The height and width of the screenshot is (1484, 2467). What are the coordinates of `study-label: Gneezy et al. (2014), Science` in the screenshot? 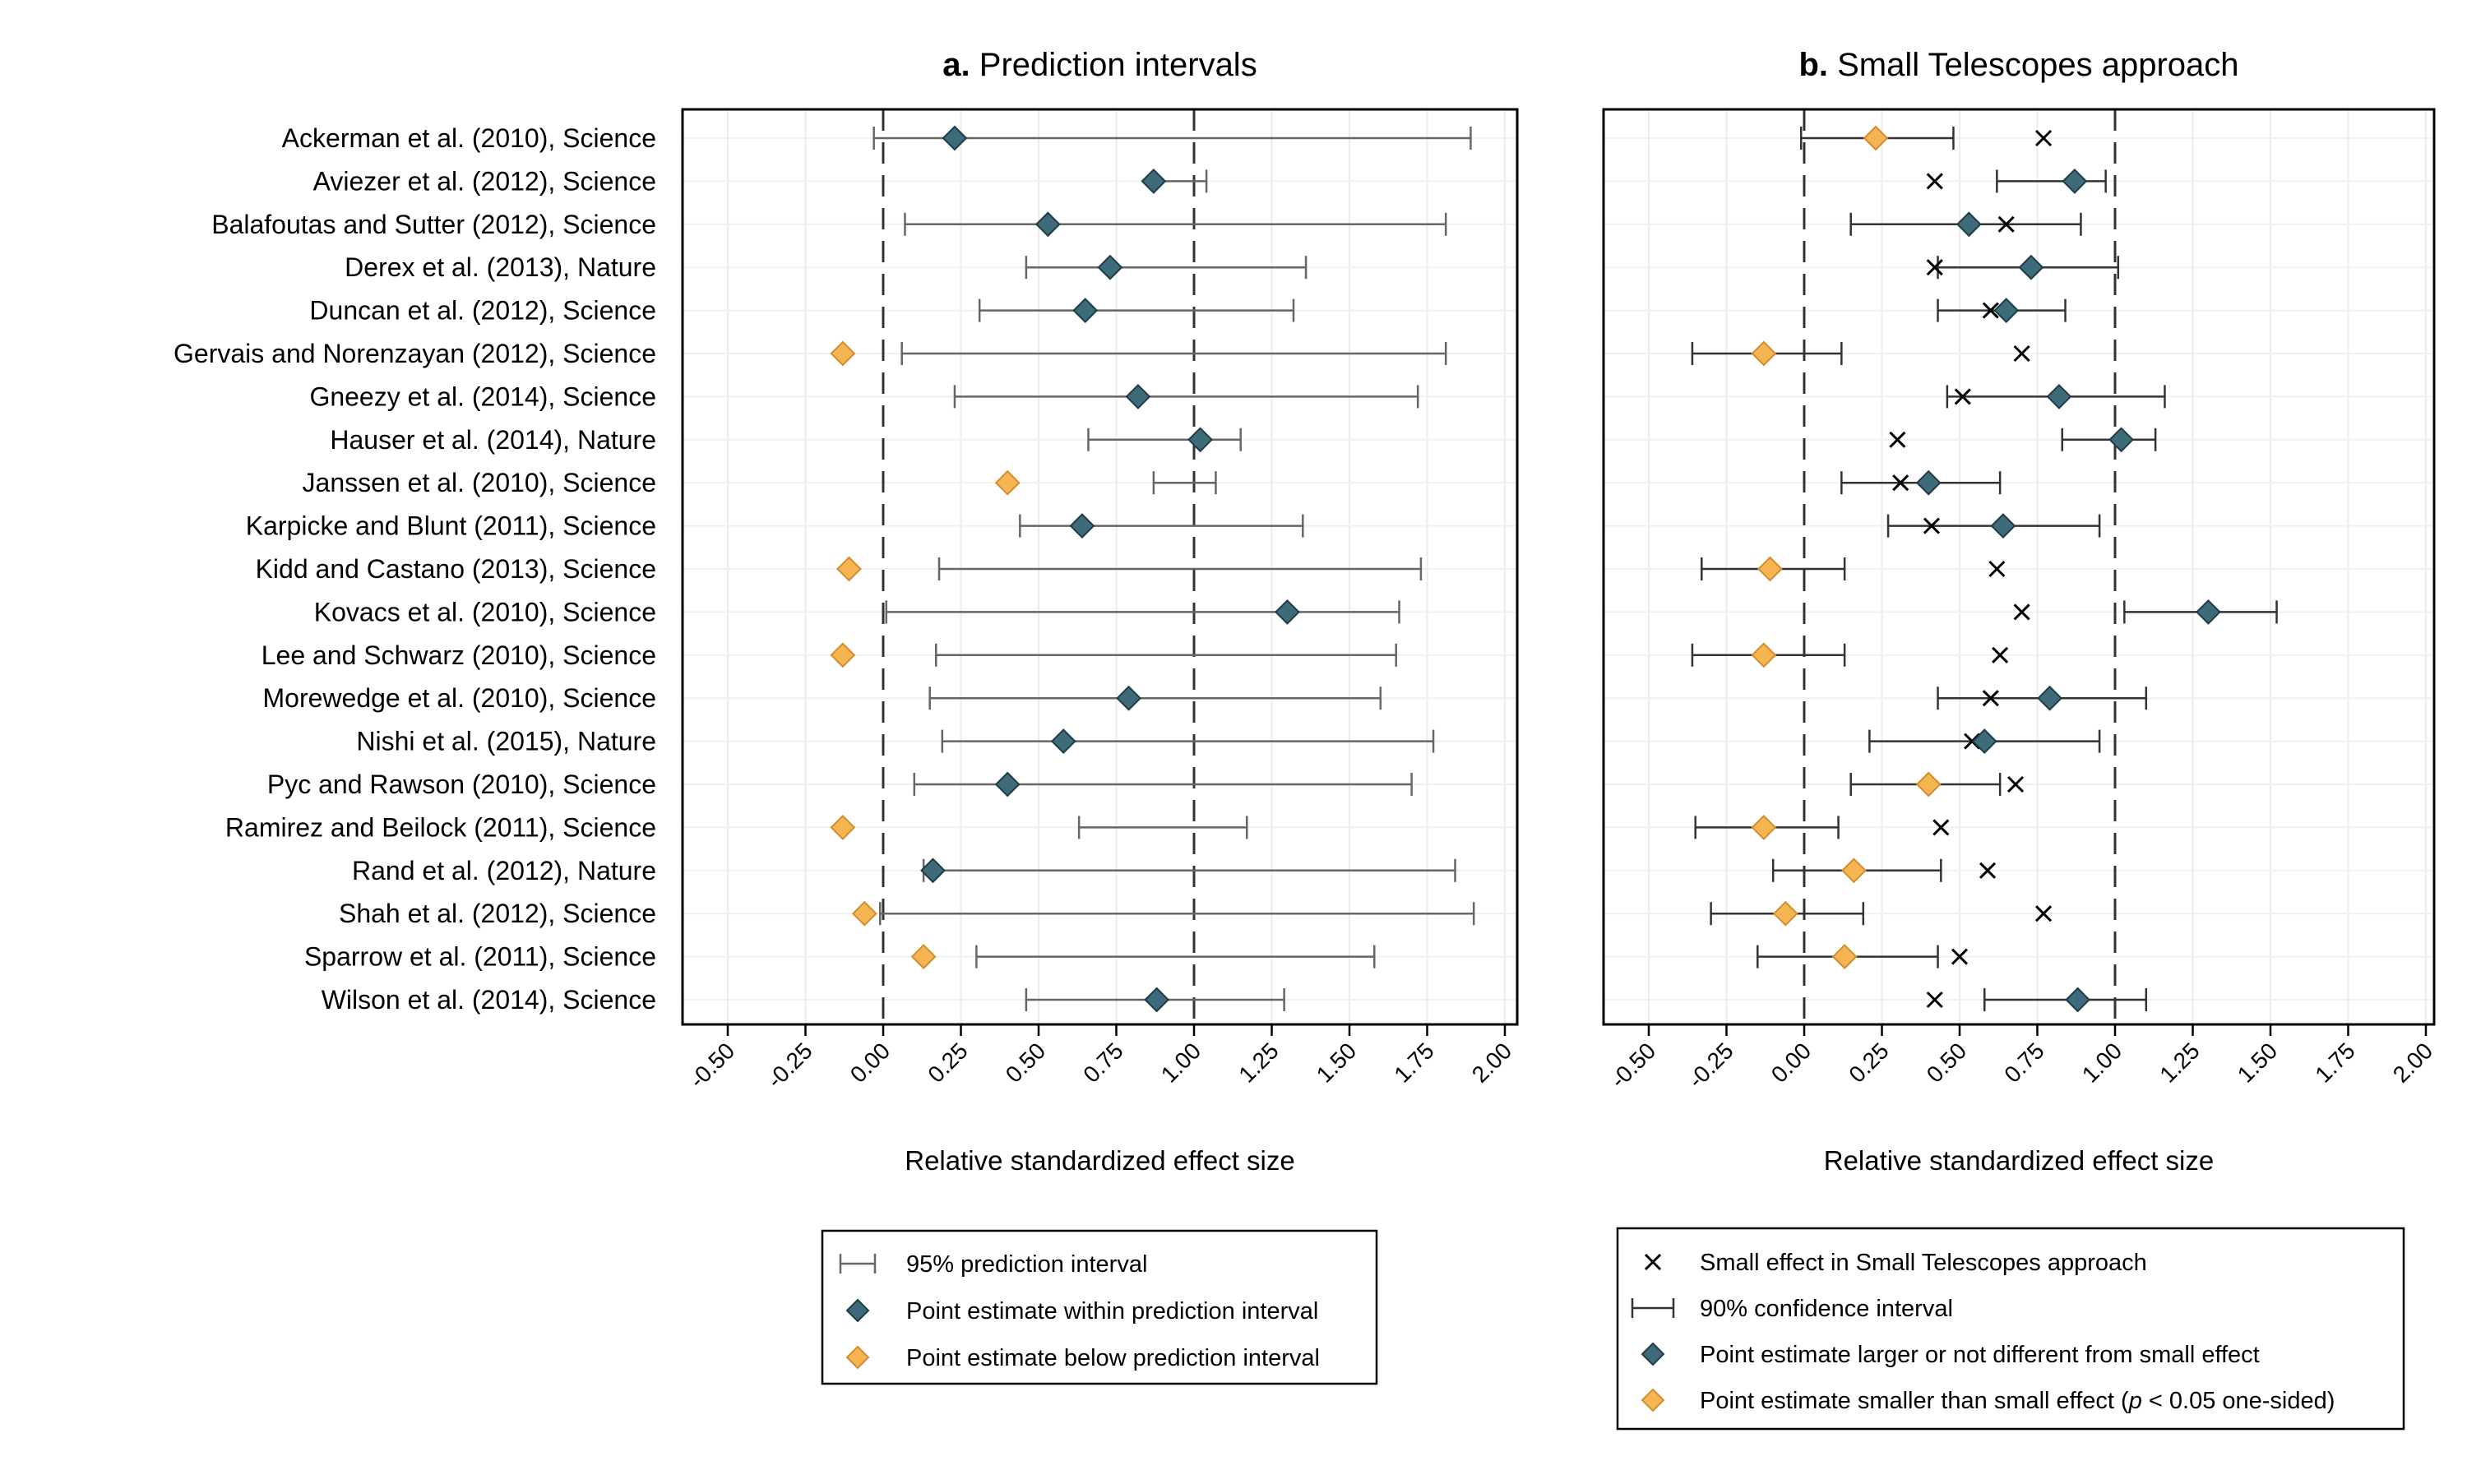 It's located at (483, 396).